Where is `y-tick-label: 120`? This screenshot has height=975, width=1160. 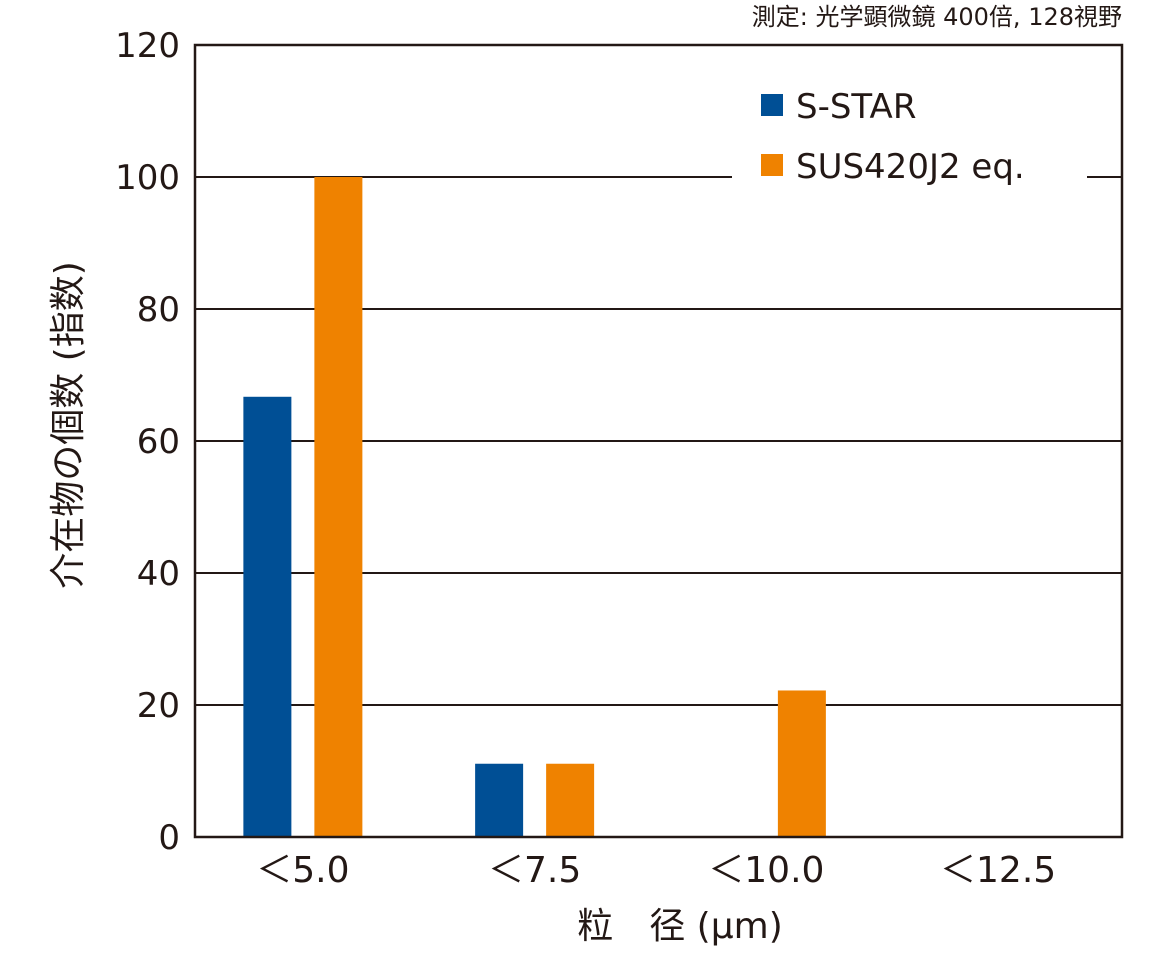
y-tick-label: 120 is located at coordinates (147, 46).